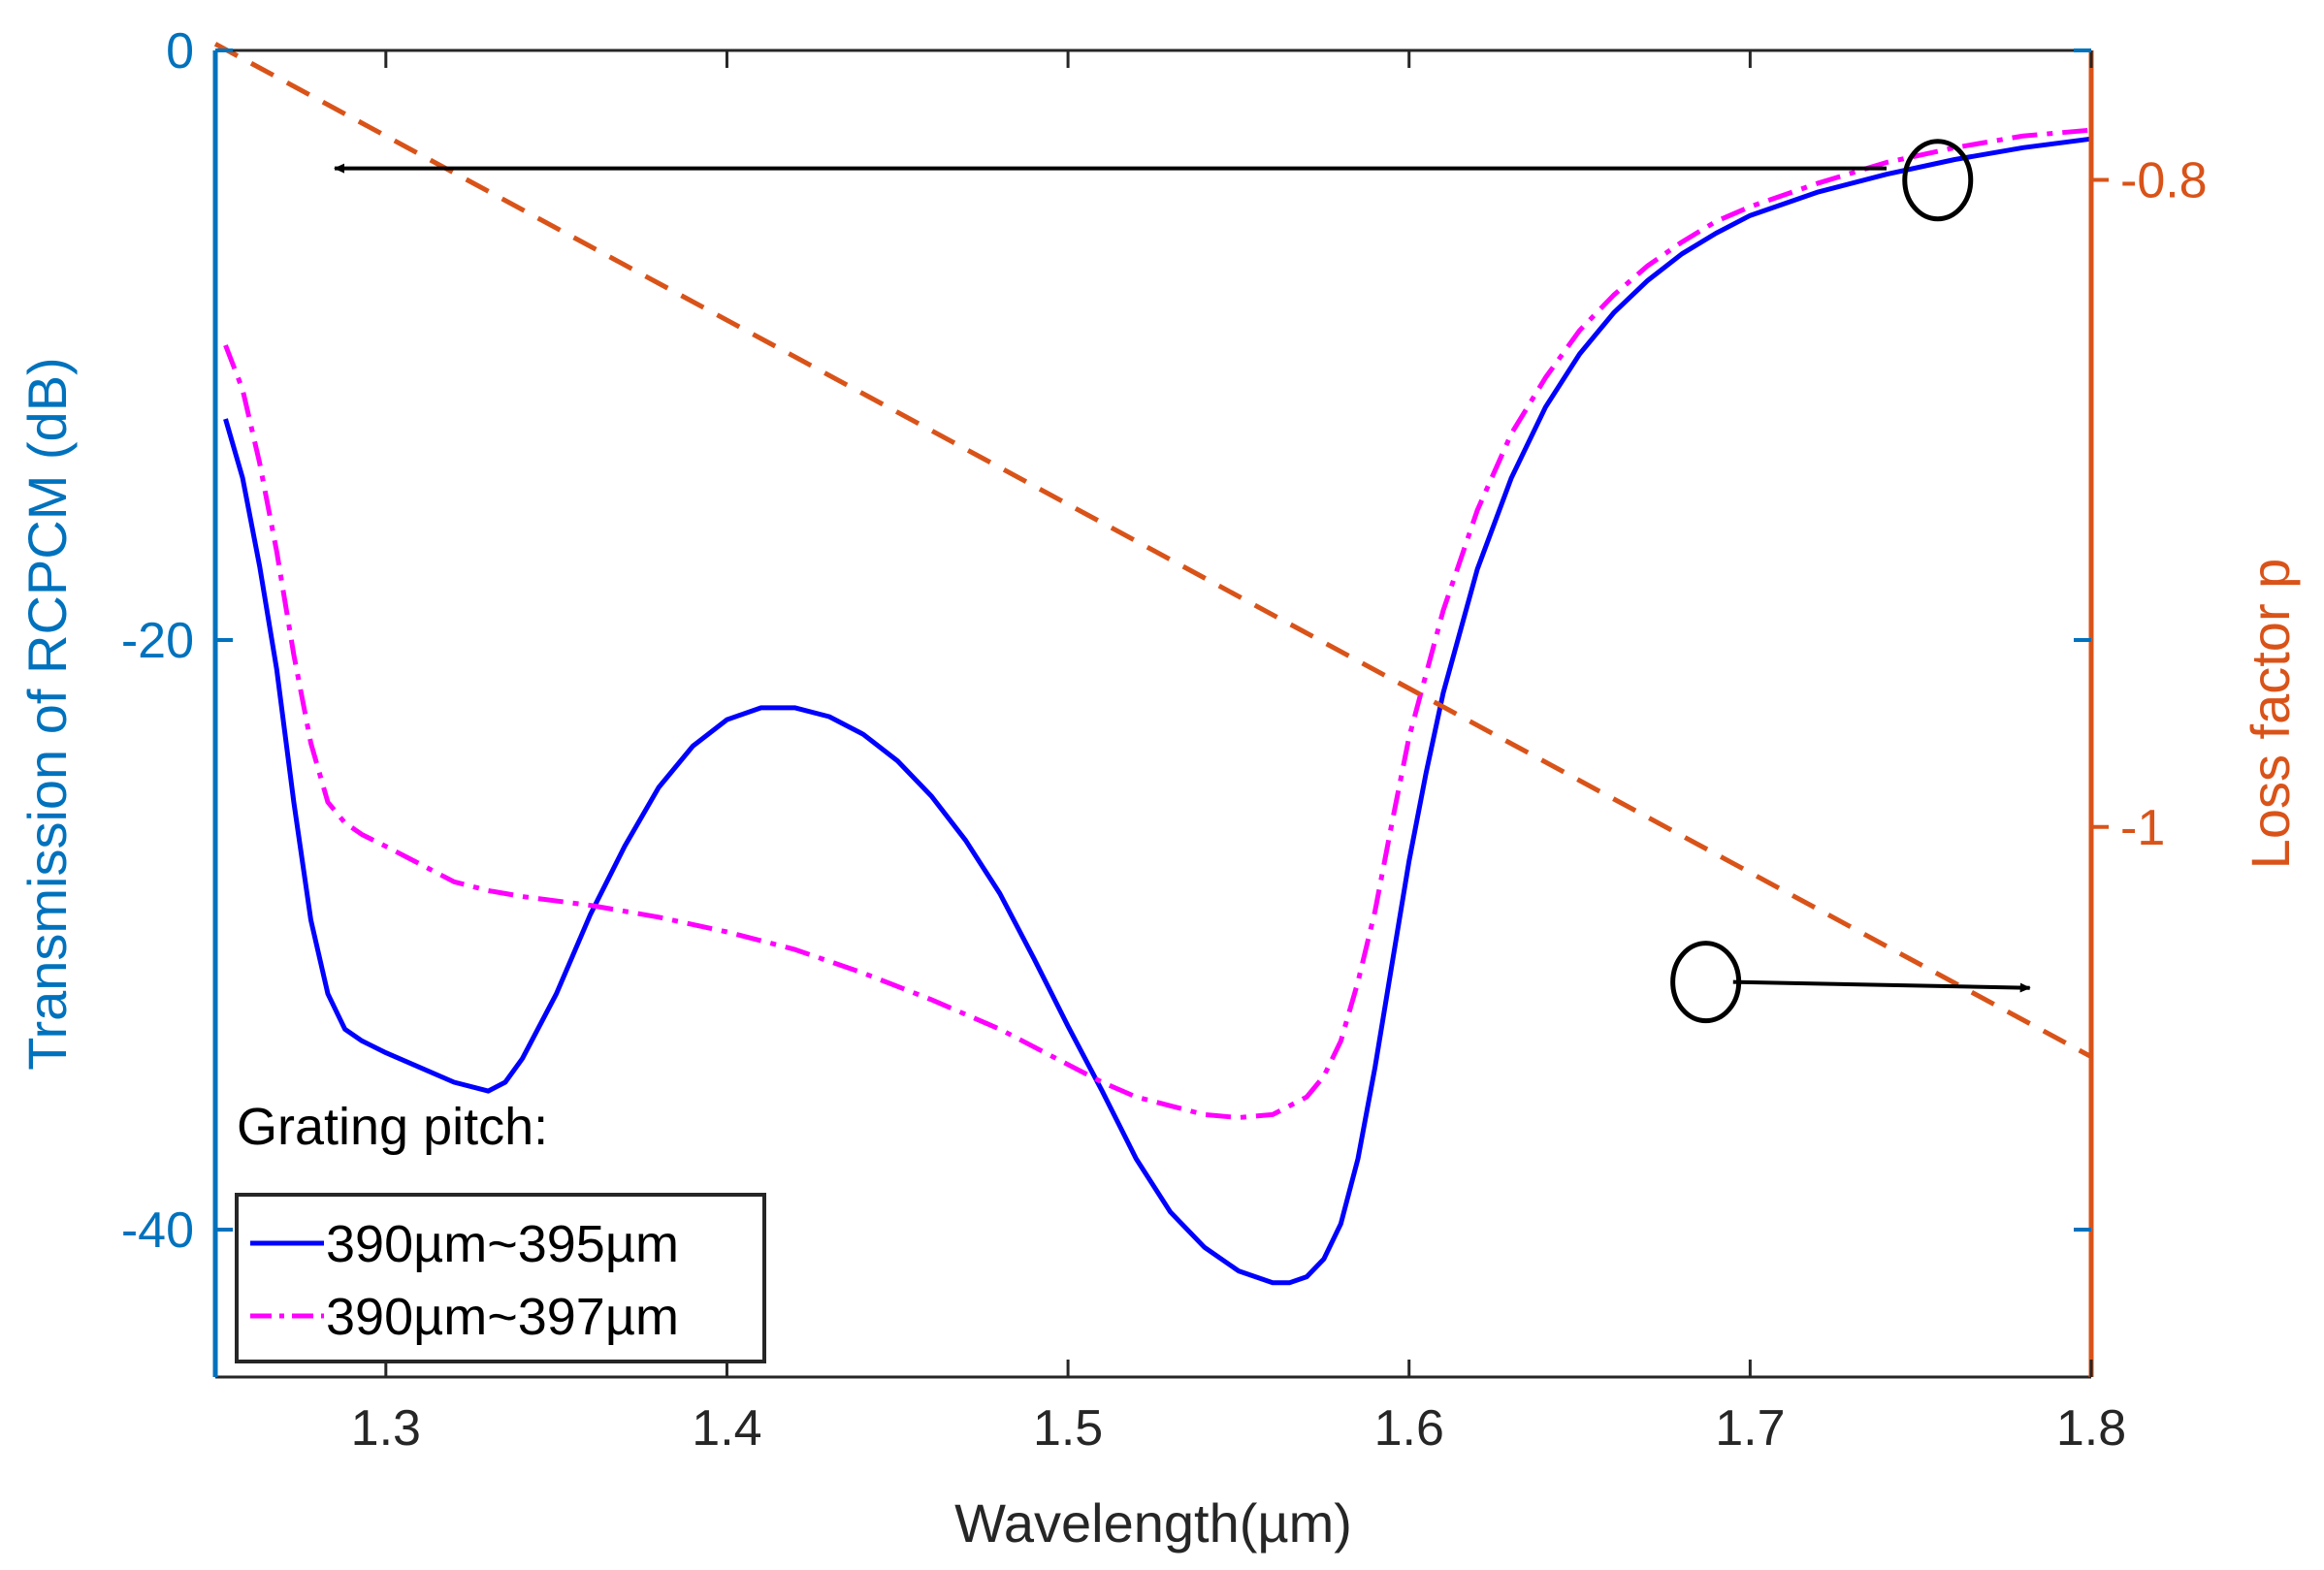 The width and height of the screenshot is (2324, 1570). Describe the element at coordinates (386, 1428) in the screenshot. I see `x-tick-label: 1.3` at that location.